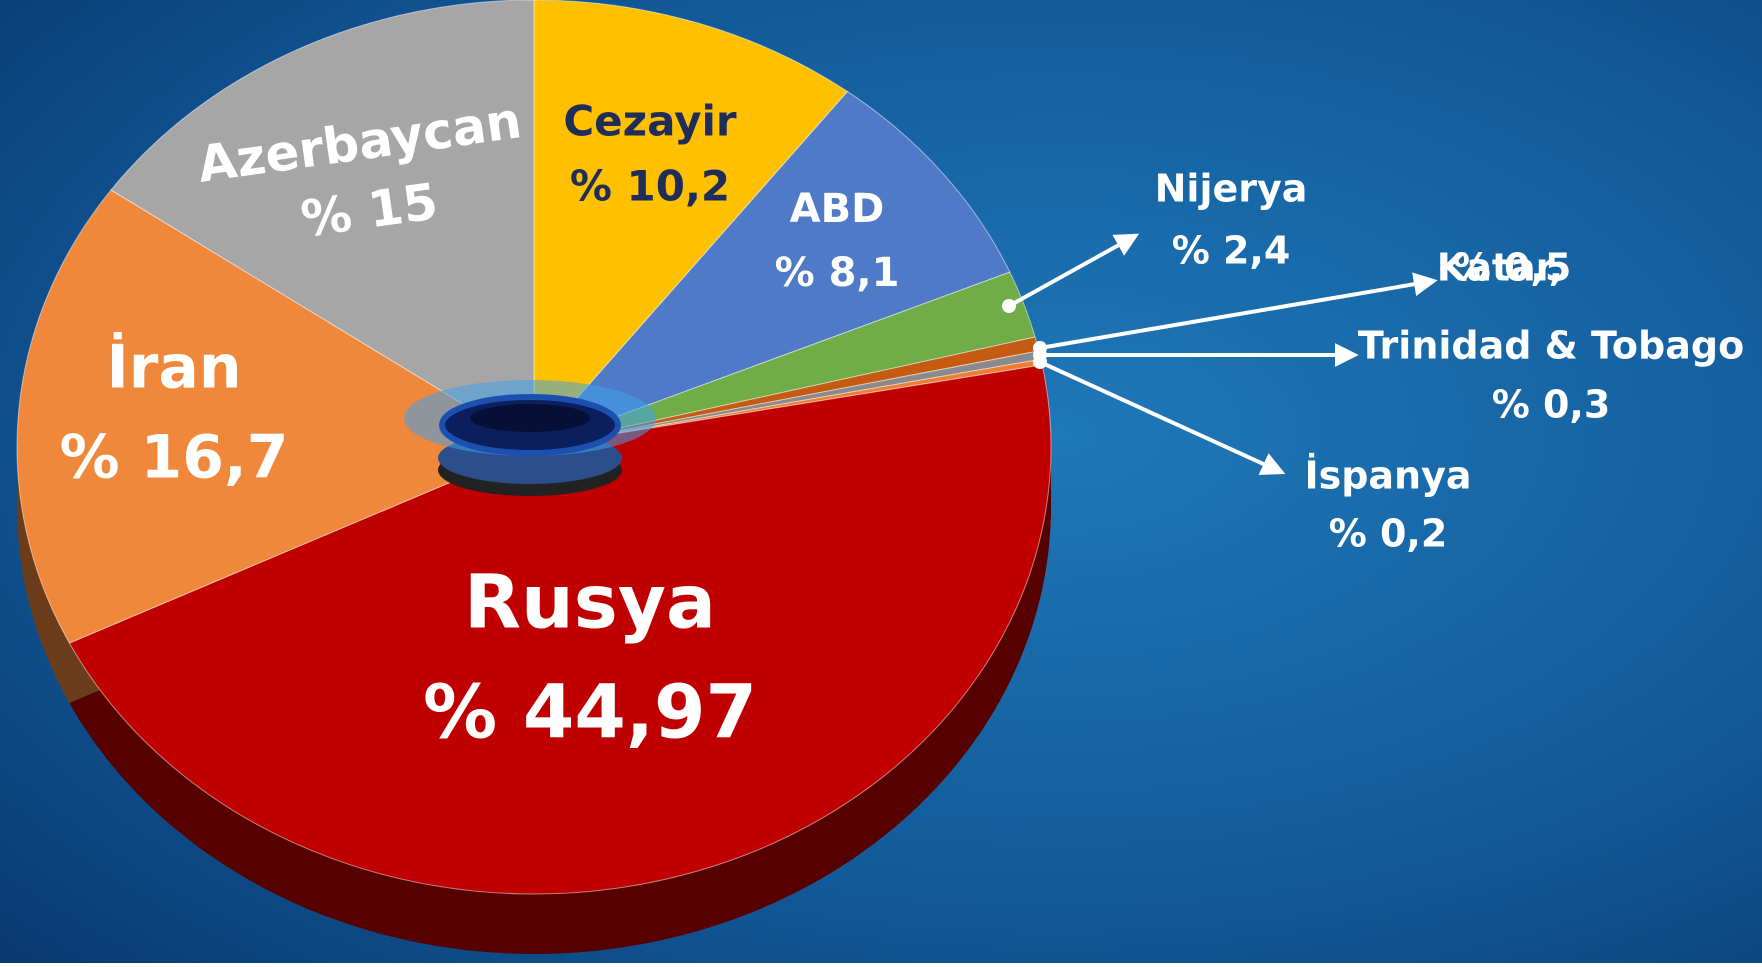  What do you see at coordinates (530, 438) in the screenshot?
I see `burner-icon` at bounding box center [530, 438].